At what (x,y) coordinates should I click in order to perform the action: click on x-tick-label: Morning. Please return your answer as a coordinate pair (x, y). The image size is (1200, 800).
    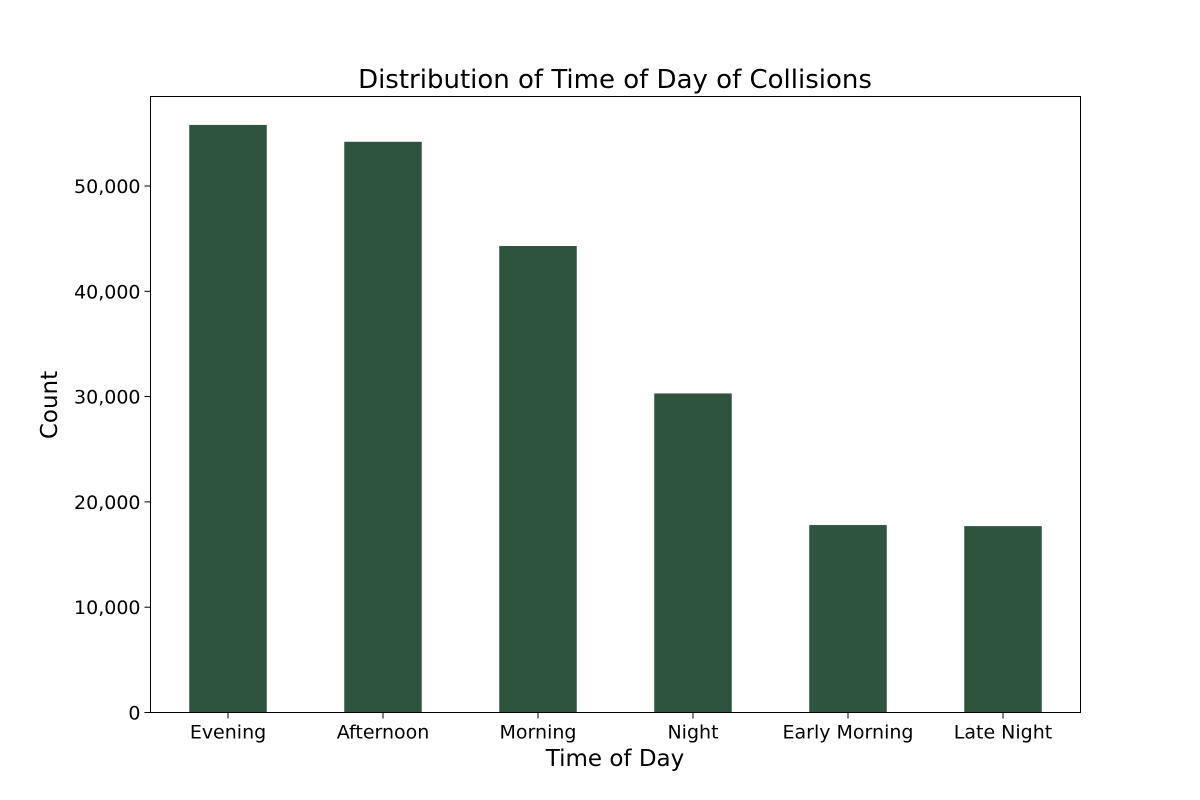
    Looking at the image, I should click on (538, 733).